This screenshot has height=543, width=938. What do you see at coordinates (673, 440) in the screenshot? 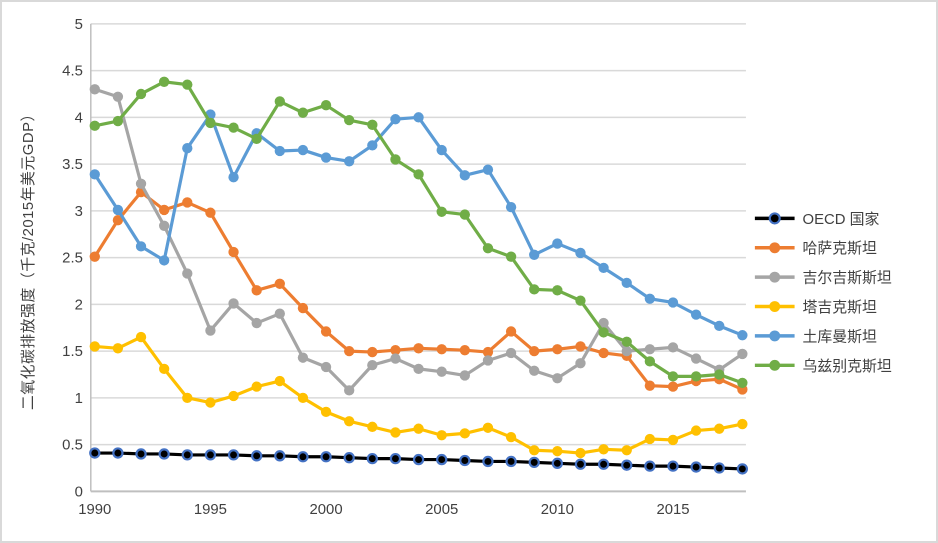
I see `marker-tajikistan-2015` at bounding box center [673, 440].